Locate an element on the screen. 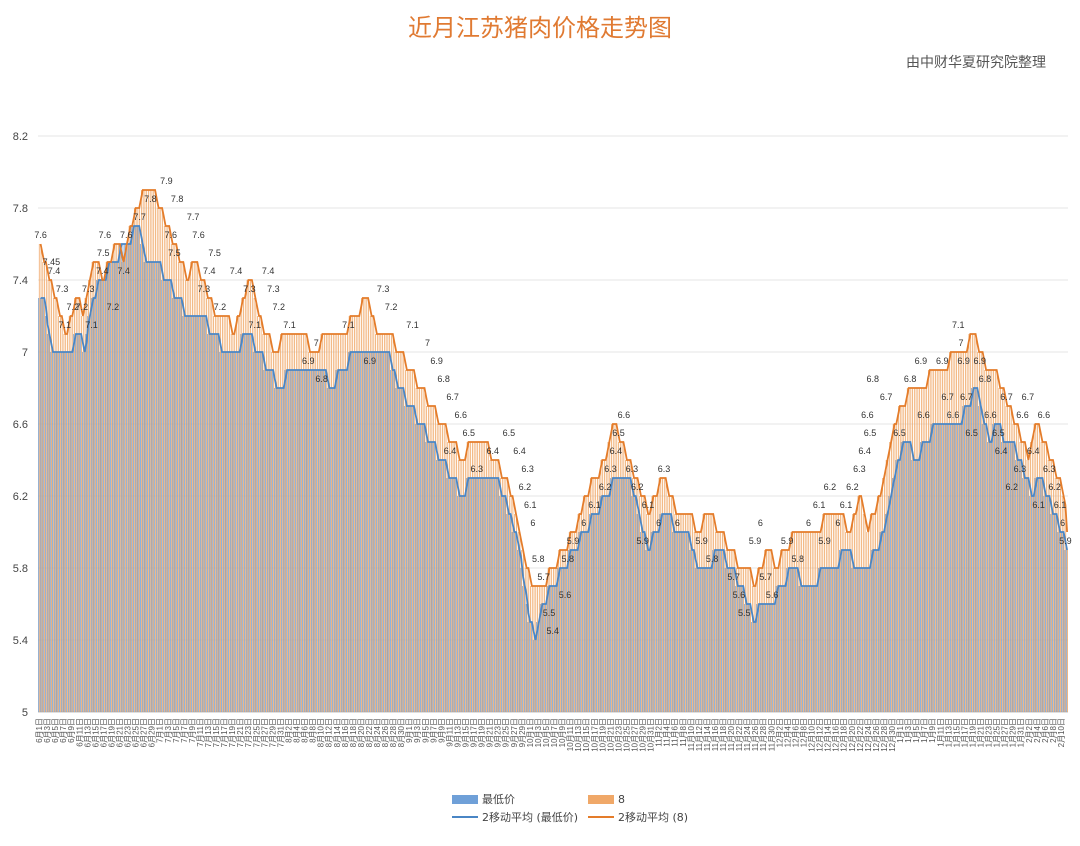 Image resolution: width=1080 pixels, height=846 pixels. x-tick-label: 10月27日 is located at coordinates (634, 735).